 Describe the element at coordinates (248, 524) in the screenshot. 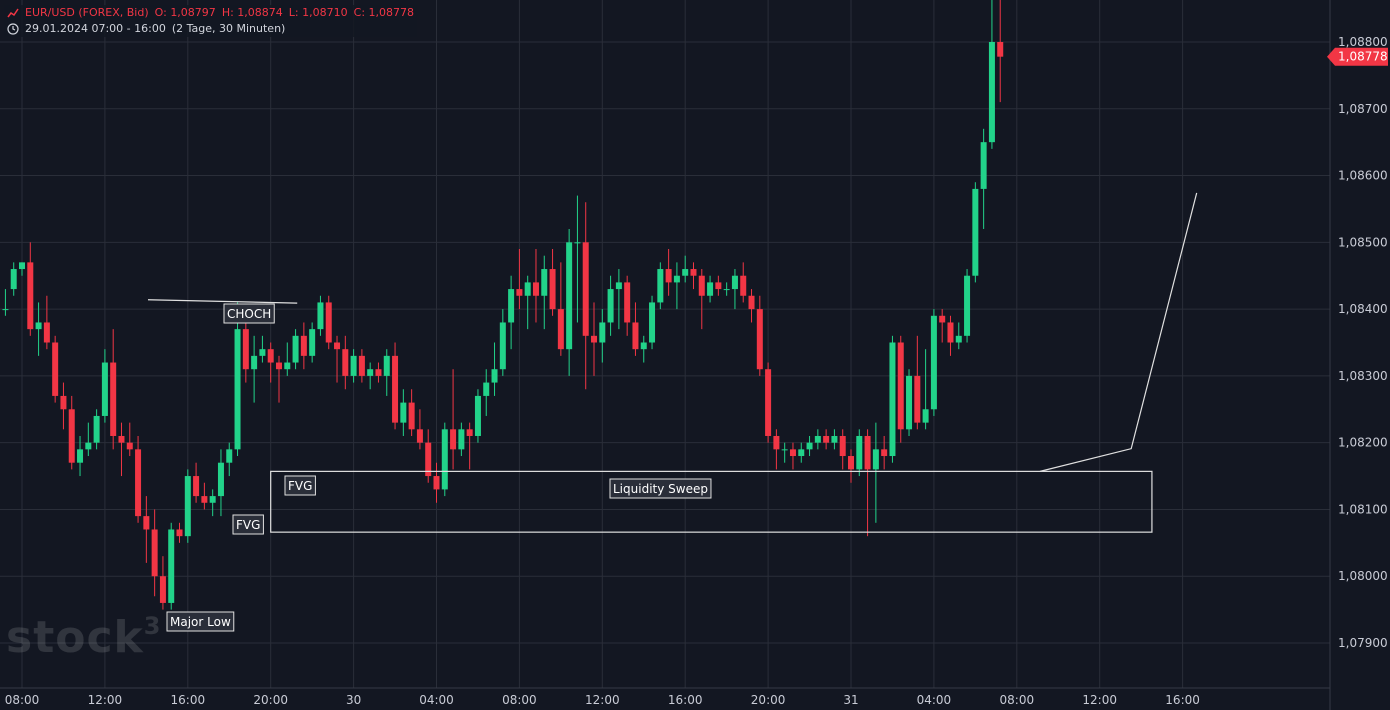

I see `fvg-label` at that location.